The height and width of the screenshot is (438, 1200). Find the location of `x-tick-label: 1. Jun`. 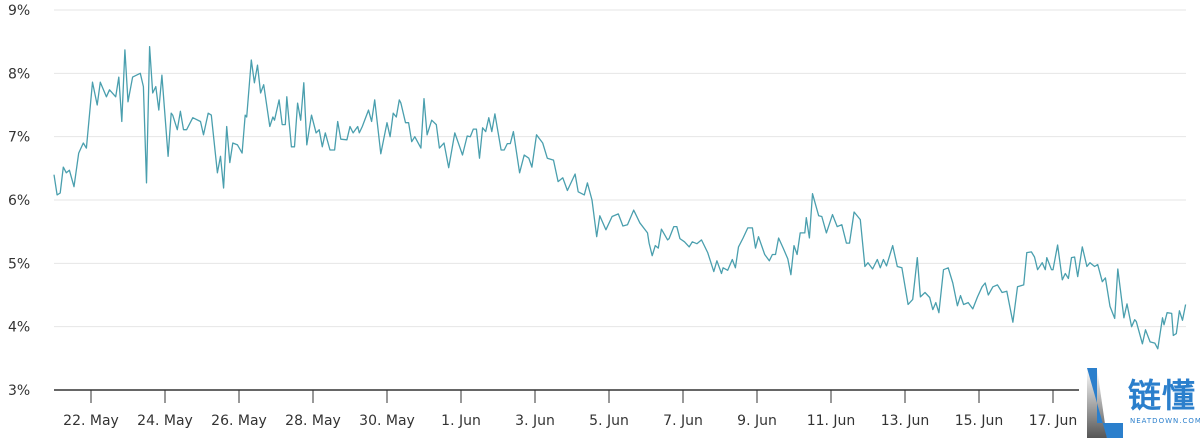

x-tick-label: 1. Jun is located at coordinates (461, 421).